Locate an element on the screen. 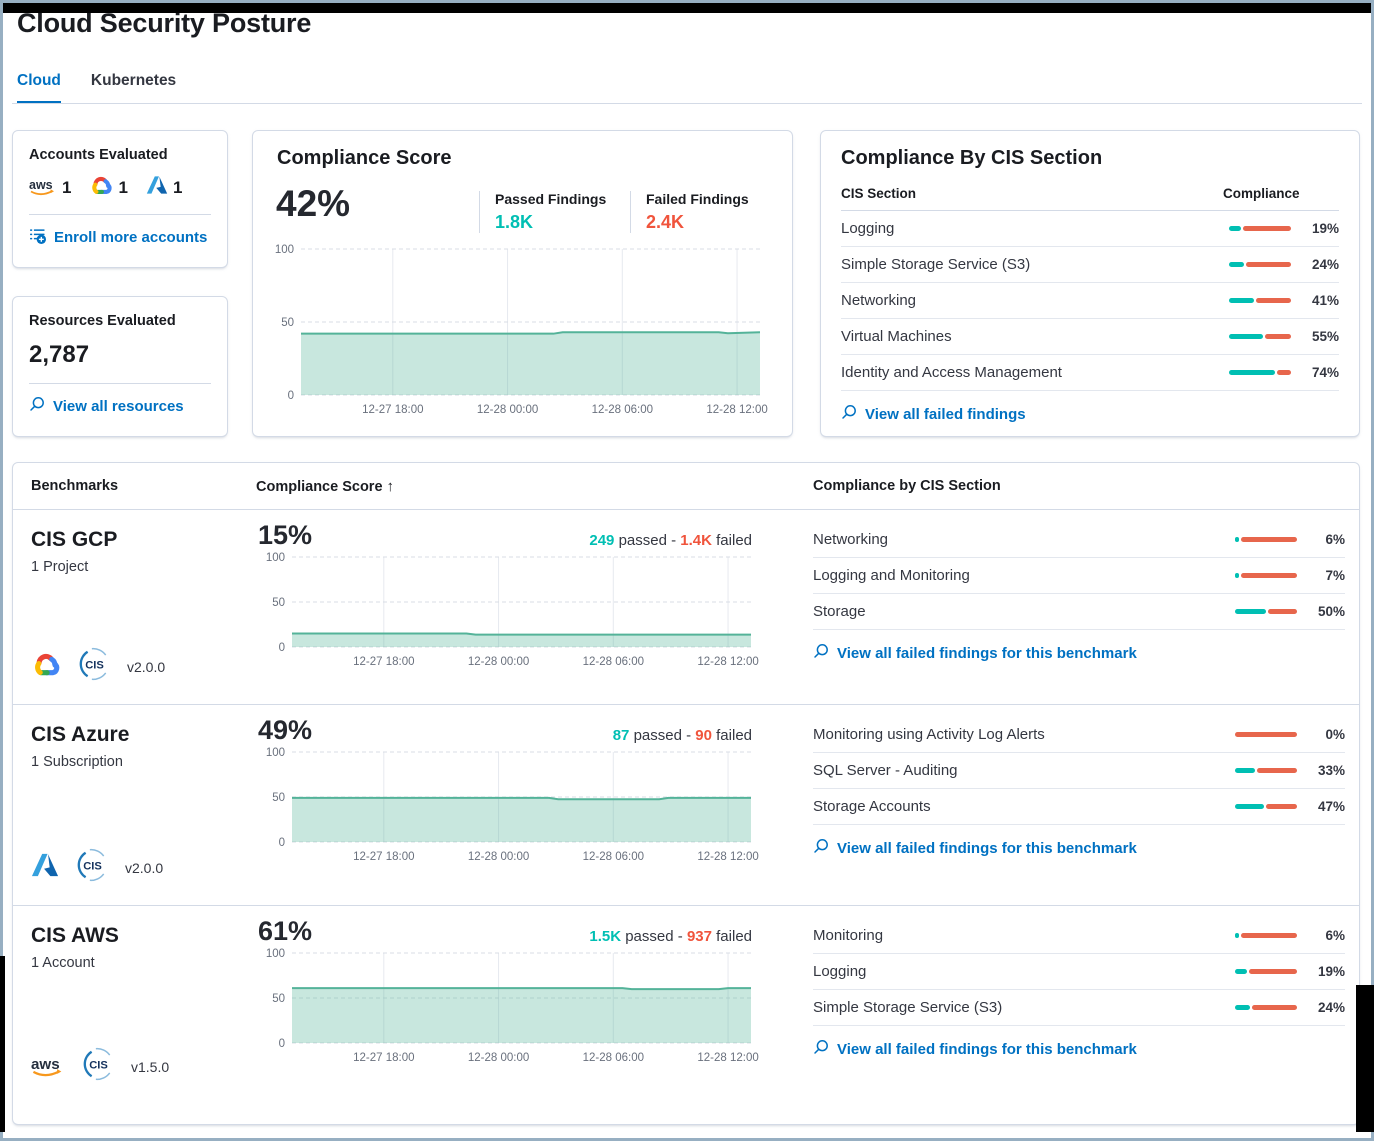 The image size is (1374, 1141). accounts-evaluated-title: Accounts Evaluated is located at coordinates (98, 155).